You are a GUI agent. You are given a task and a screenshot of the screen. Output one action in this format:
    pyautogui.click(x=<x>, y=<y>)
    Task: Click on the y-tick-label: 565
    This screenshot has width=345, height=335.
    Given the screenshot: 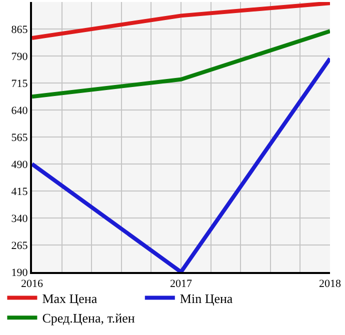 What is the action you would take?
    pyautogui.click(x=19, y=138)
    